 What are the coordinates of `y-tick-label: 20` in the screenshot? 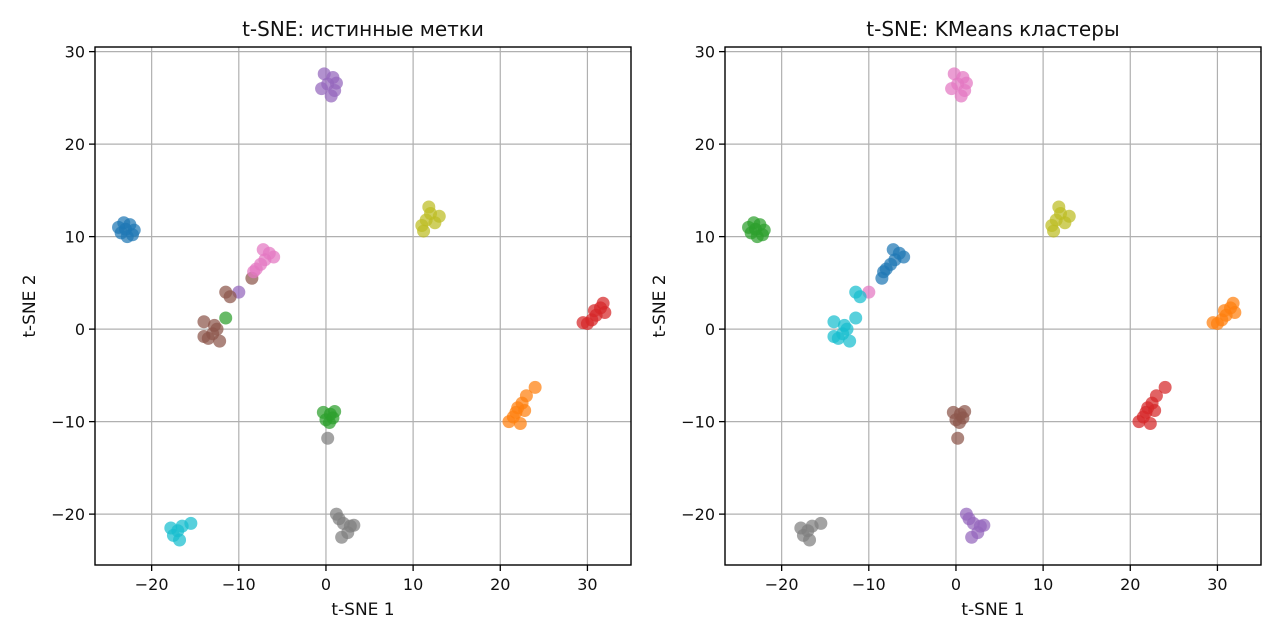 It's located at (705, 144).